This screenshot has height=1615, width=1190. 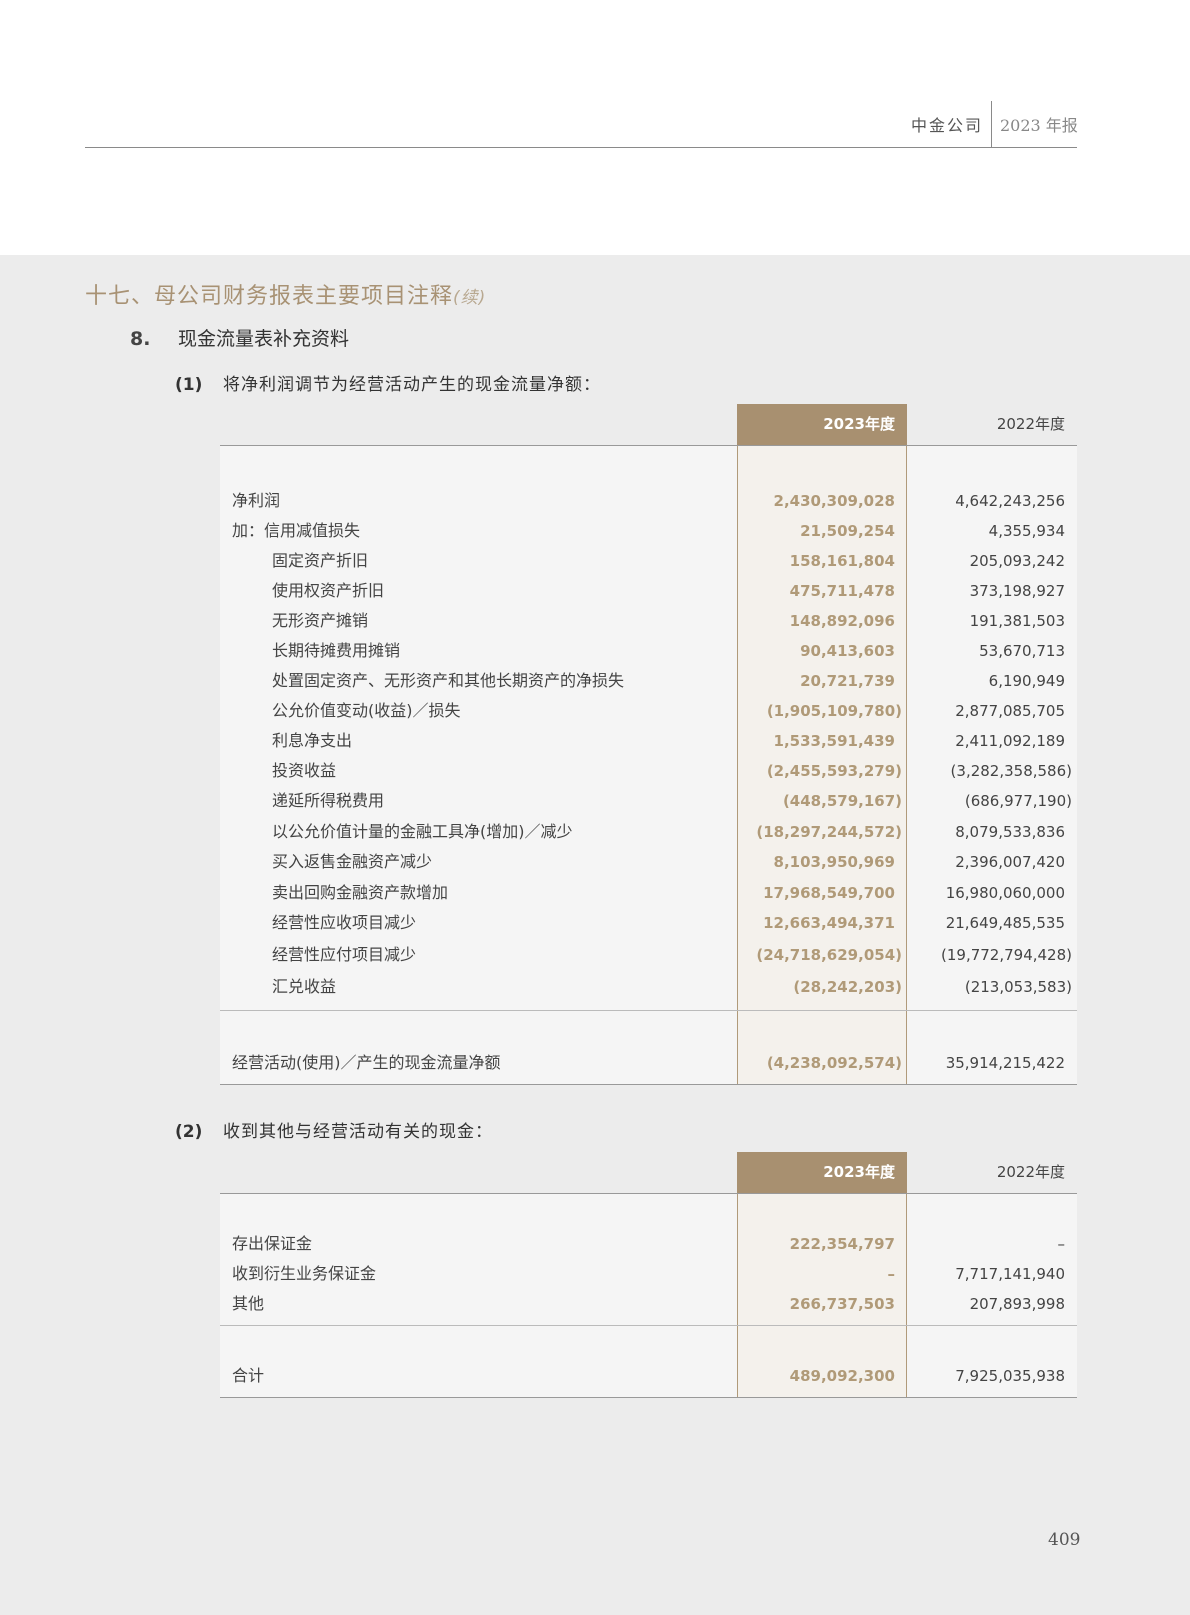 I want to click on value-2023: 1,533,591,439, so click(x=834, y=741).